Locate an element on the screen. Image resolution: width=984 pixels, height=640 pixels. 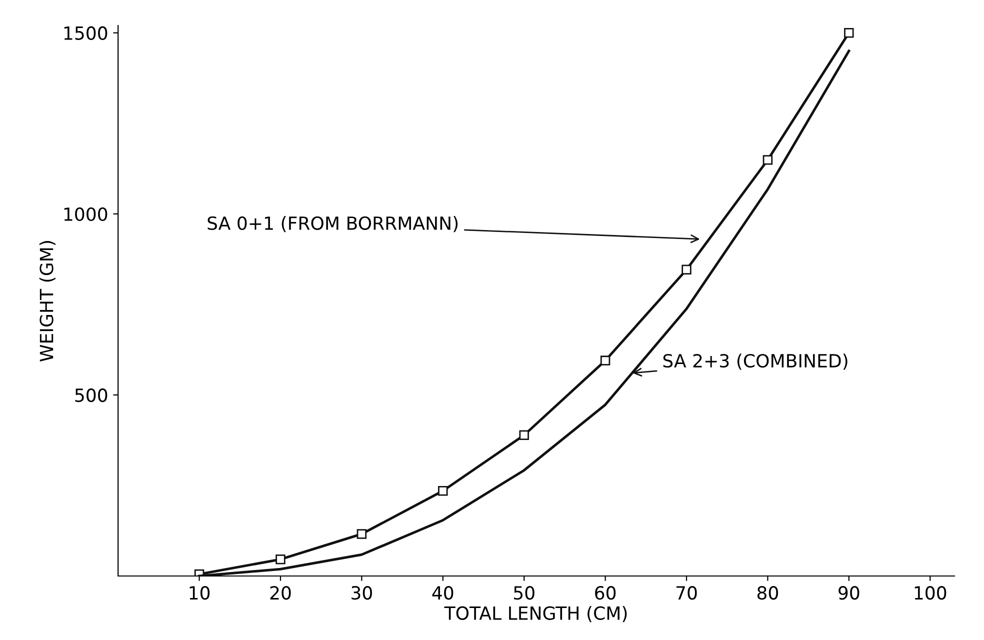
x-tick-label: 50 is located at coordinates (524, 593).